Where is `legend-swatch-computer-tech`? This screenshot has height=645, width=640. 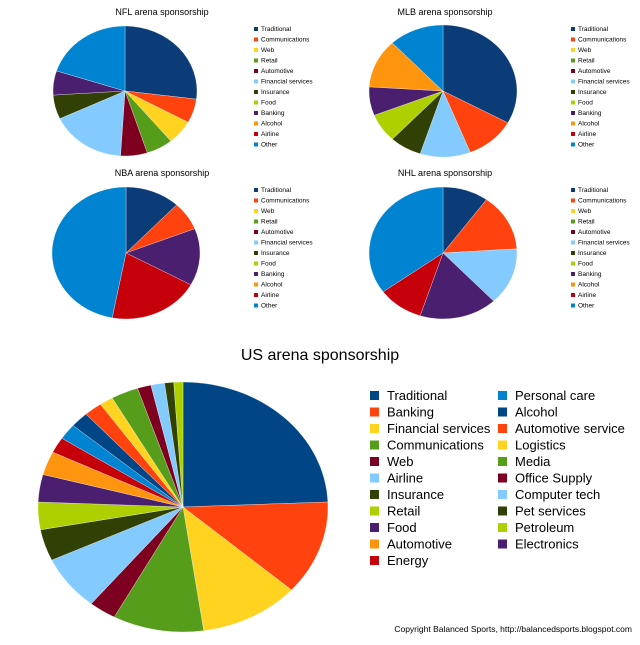 legend-swatch-computer-tech is located at coordinates (502, 494).